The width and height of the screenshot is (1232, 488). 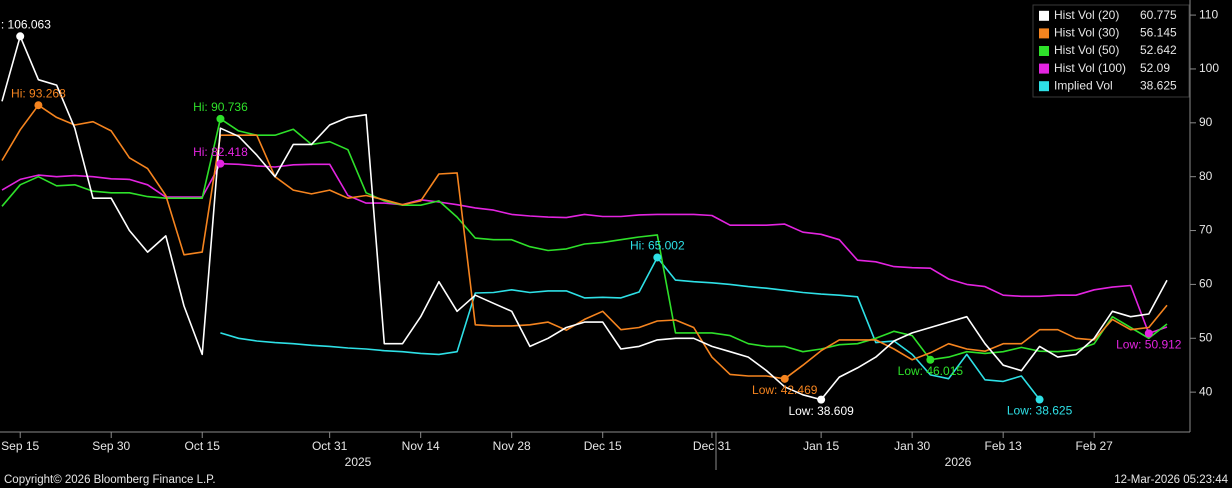 What do you see at coordinates (220, 152) in the screenshot?
I see `extreme-label: Hi: 82.418` at bounding box center [220, 152].